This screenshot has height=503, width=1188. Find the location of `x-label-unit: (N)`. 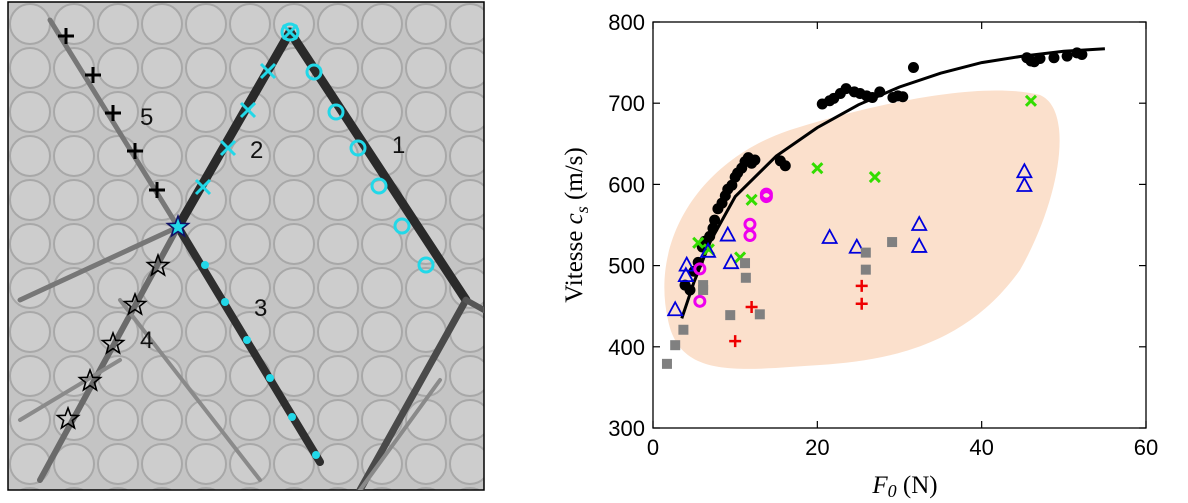

x-label-unit: (N) is located at coordinates (917, 485).